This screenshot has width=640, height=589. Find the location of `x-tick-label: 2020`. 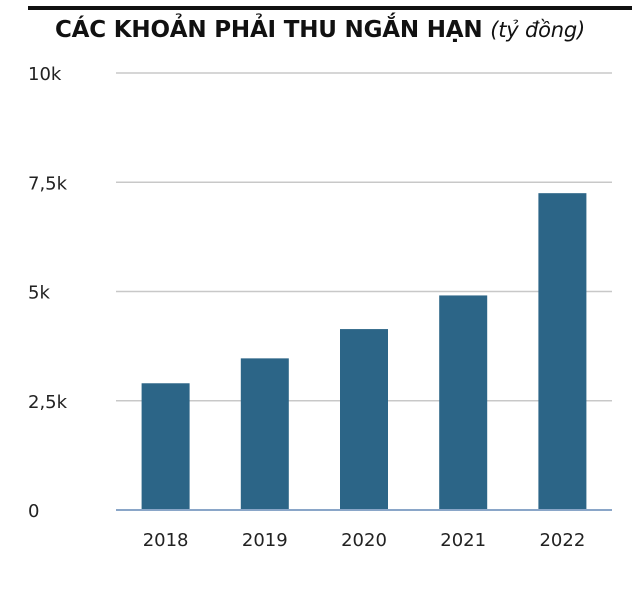

x-tick-label: 2020 is located at coordinates (364, 540).